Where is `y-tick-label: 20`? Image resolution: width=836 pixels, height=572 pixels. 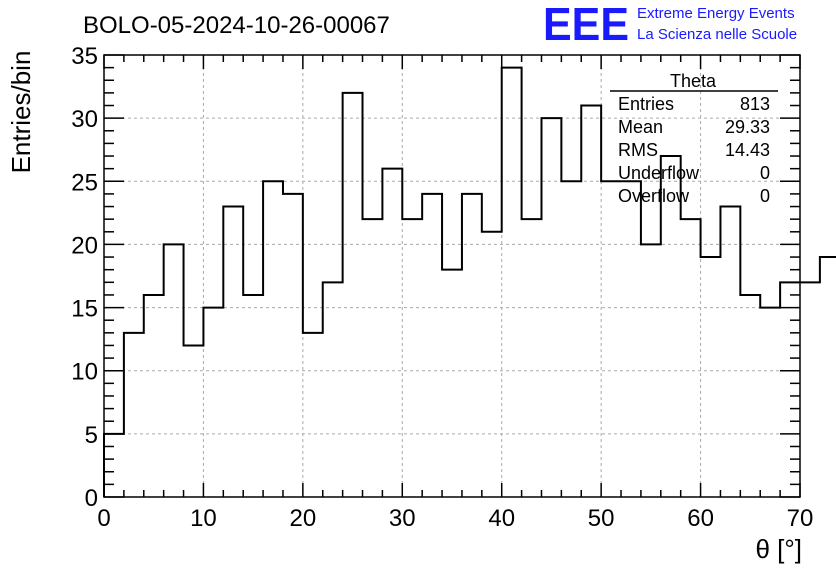
y-tick-label: 20 is located at coordinates (84, 245).